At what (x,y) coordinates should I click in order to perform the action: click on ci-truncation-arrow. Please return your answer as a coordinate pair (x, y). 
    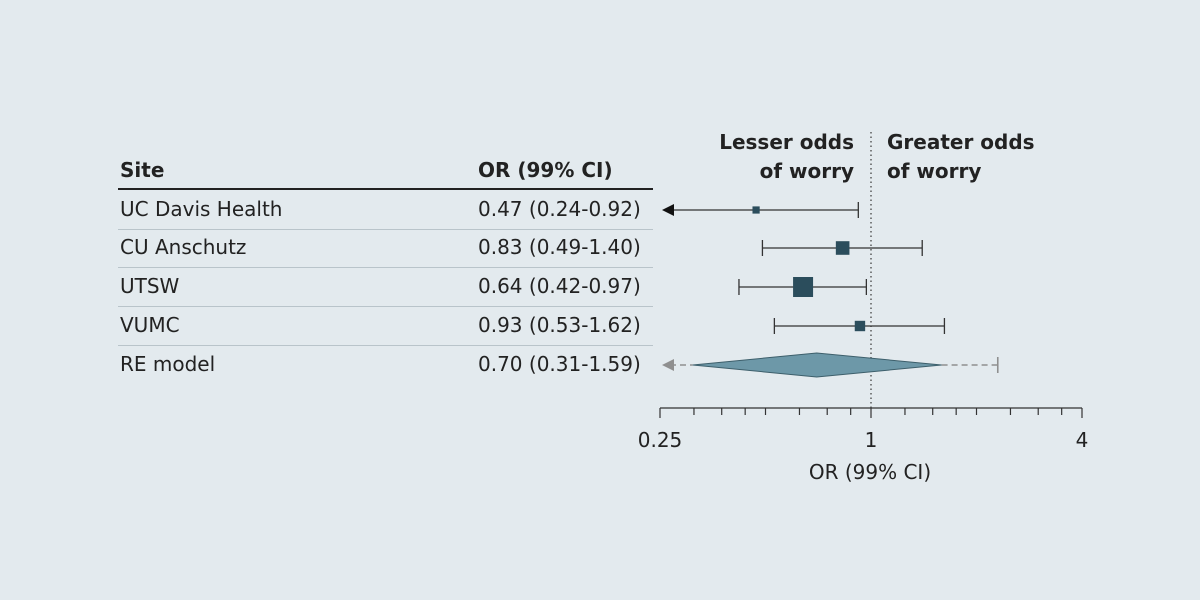
    Looking at the image, I should click on (668, 210).